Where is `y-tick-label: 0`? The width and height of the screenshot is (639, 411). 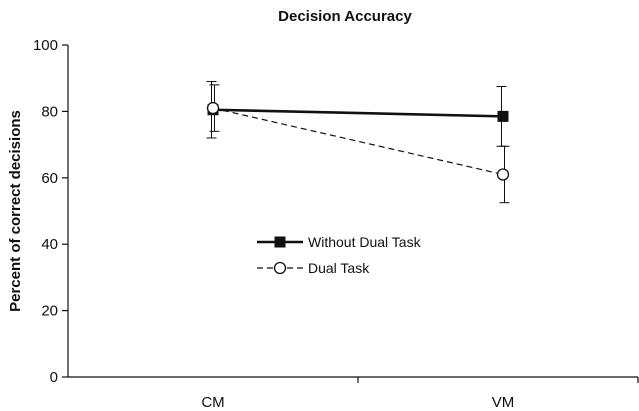
y-tick-label: 0 is located at coordinates (54, 377).